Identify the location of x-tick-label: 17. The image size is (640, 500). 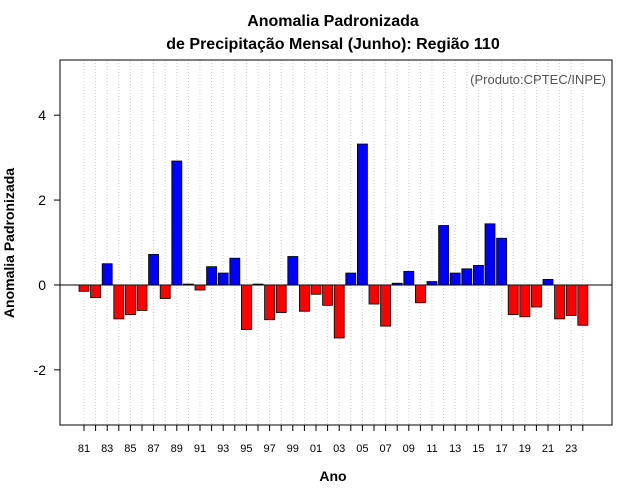
(501, 449).